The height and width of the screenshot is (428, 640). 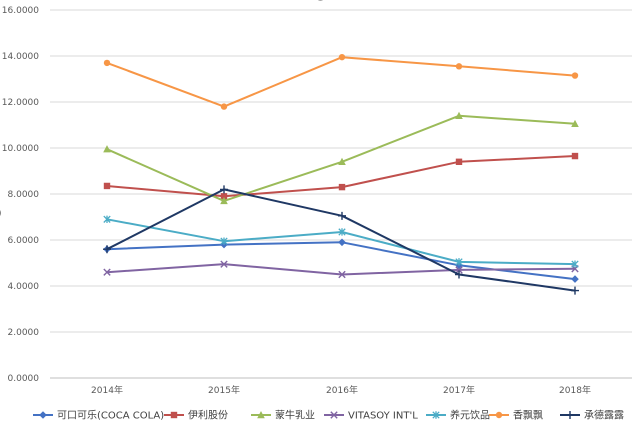 I want to click on legend-label: 香飘飘, so click(x=528, y=416).